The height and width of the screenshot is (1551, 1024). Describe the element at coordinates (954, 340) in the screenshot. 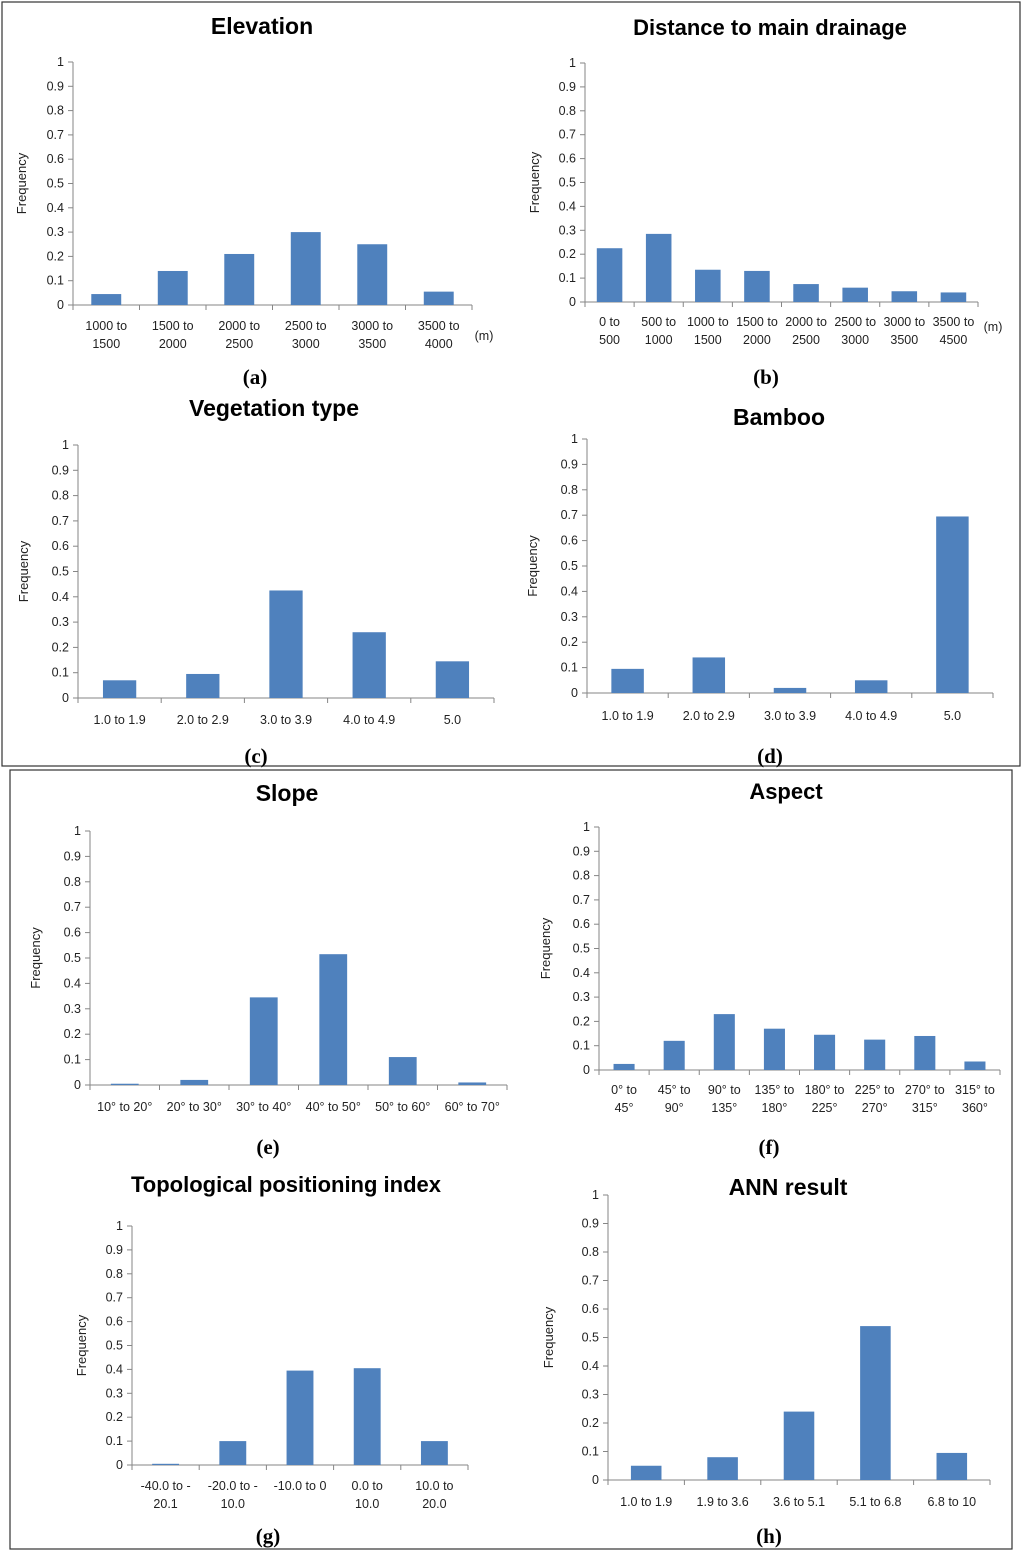

I see `x-tick-label: 4500` at that location.